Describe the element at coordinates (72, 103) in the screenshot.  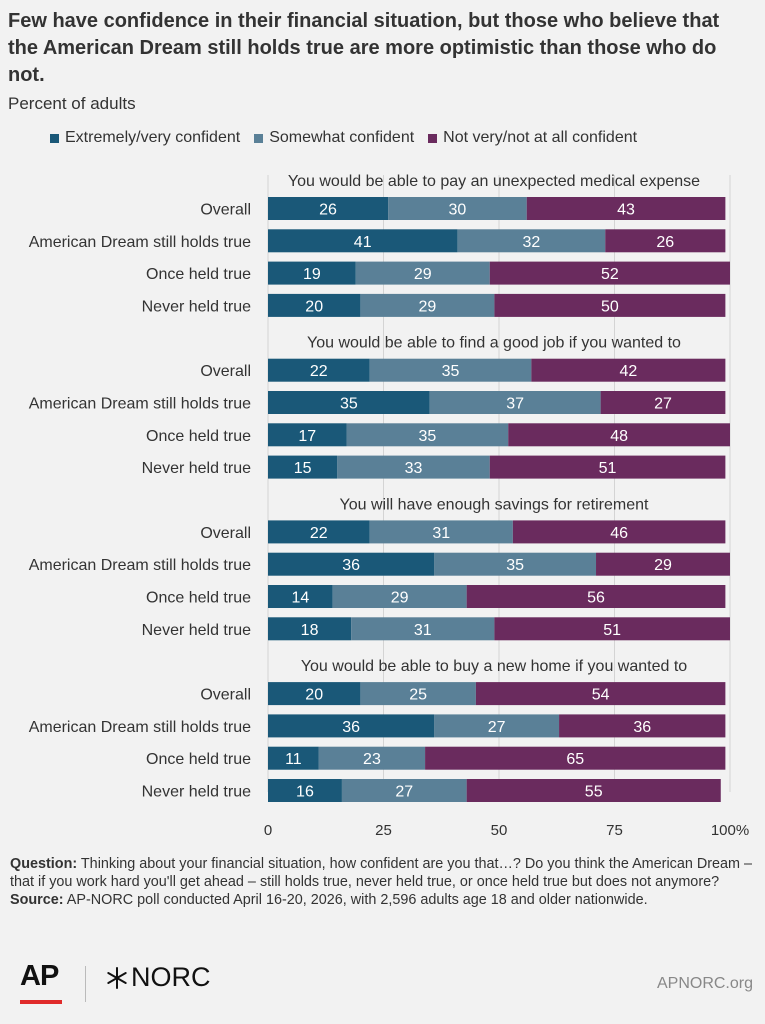
I see `chart-subtitle: Percent of adults` at that location.